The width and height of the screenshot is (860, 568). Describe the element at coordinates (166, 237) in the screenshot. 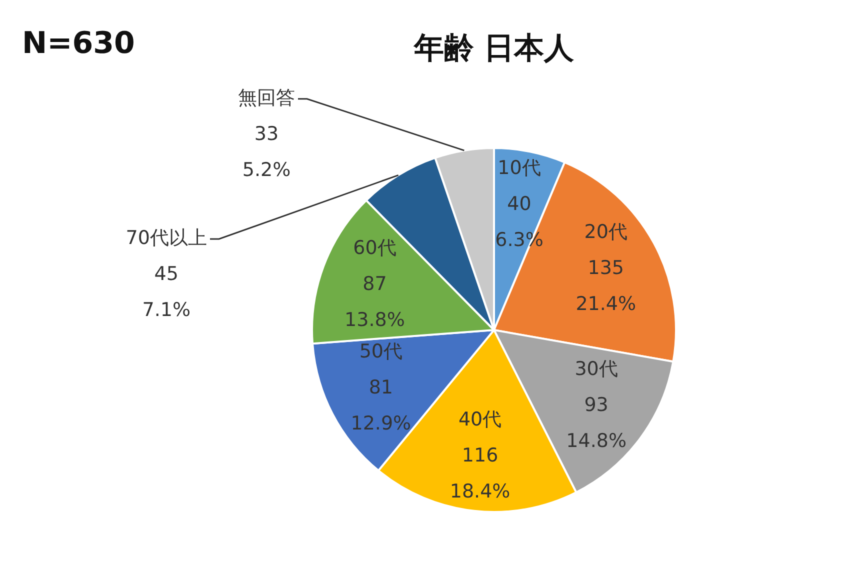

I see `slice-label: 70代以上` at that location.